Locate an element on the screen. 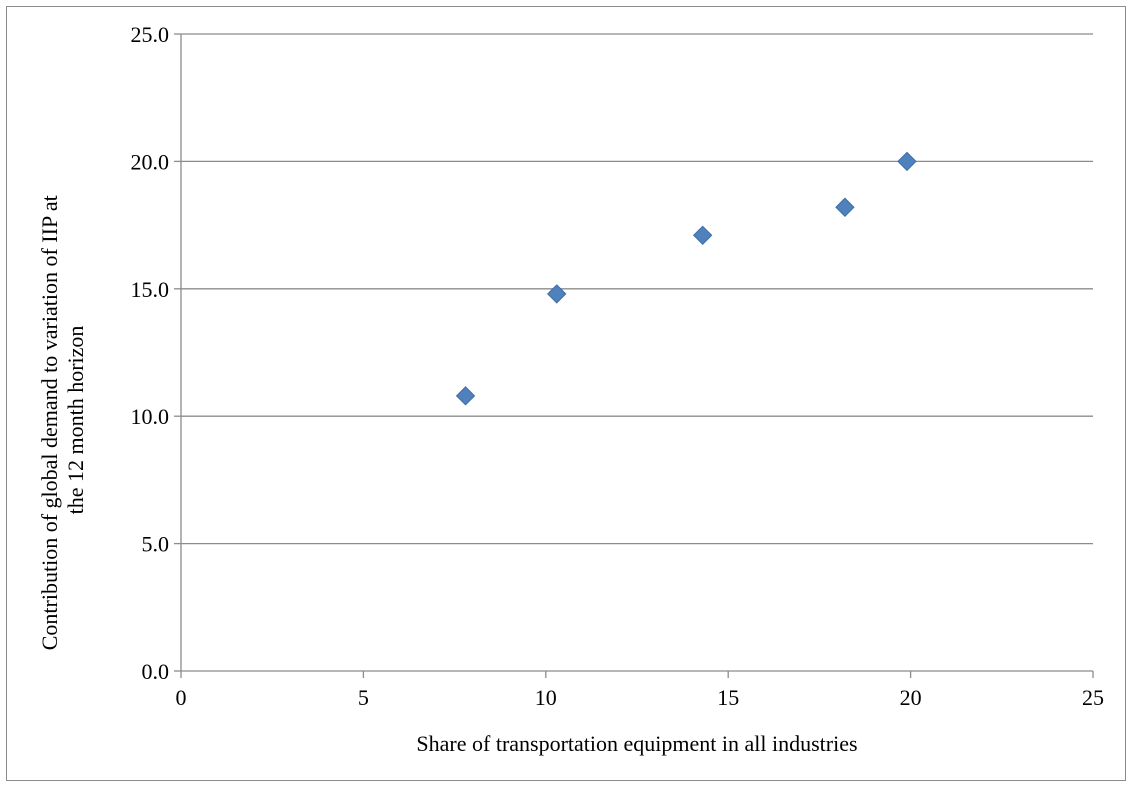 This screenshot has height=789, width=1134. y-tick-label: 25.0 is located at coordinates (150, 34).